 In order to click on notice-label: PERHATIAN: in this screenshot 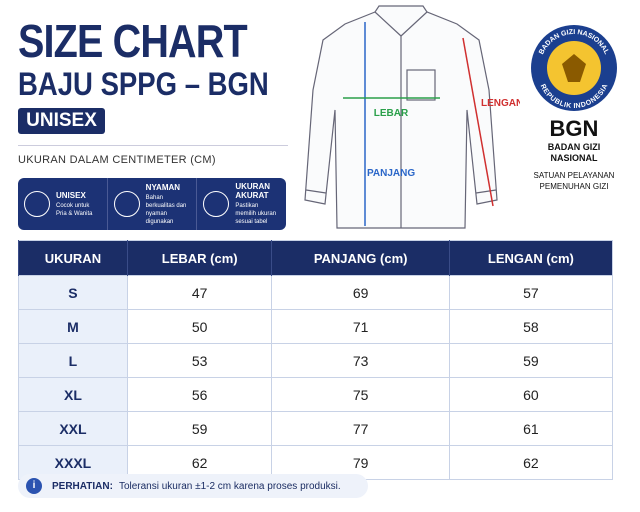, I will do `click(82, 486)`.